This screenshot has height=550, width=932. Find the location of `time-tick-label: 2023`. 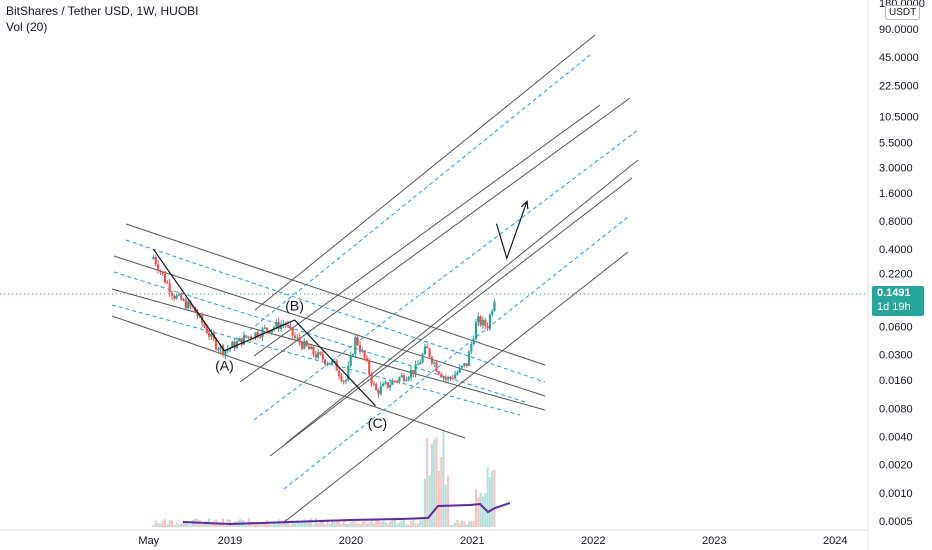

time-tick-label: 2023 is located at coordinates (714, 541).